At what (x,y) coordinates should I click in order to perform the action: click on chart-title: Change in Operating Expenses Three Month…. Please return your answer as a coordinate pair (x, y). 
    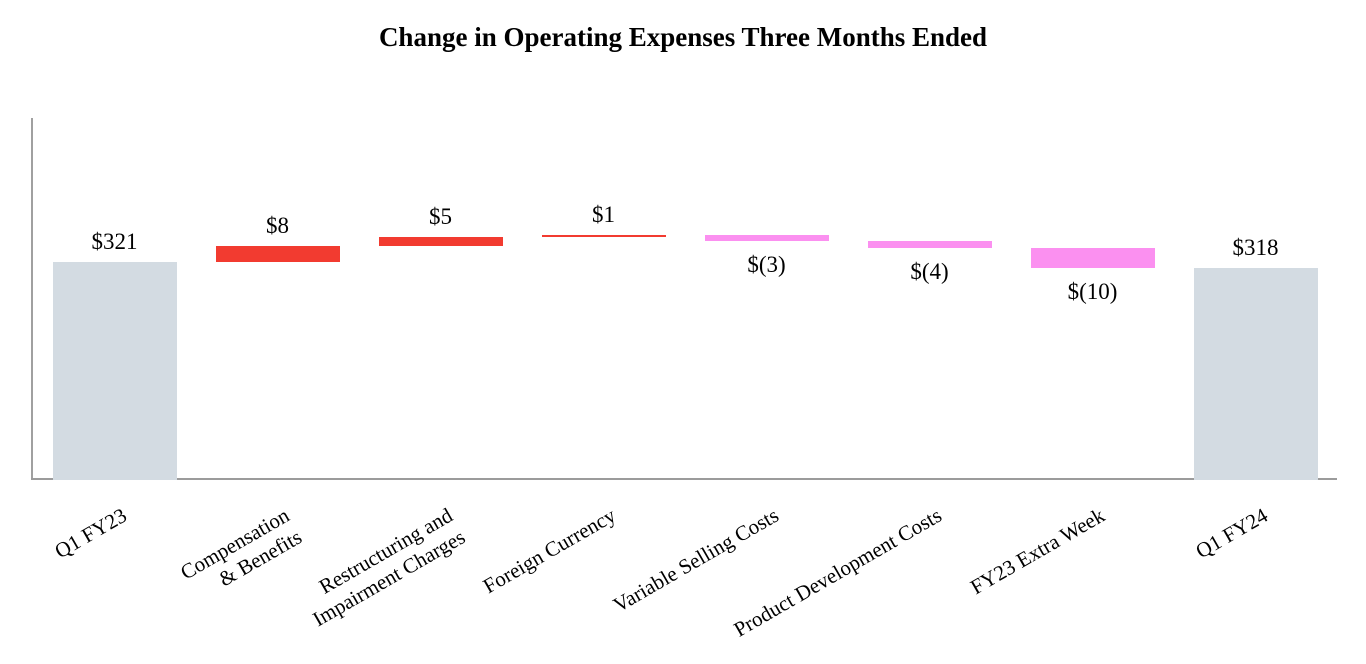
    Looking at the image, I should click on (683, 37).